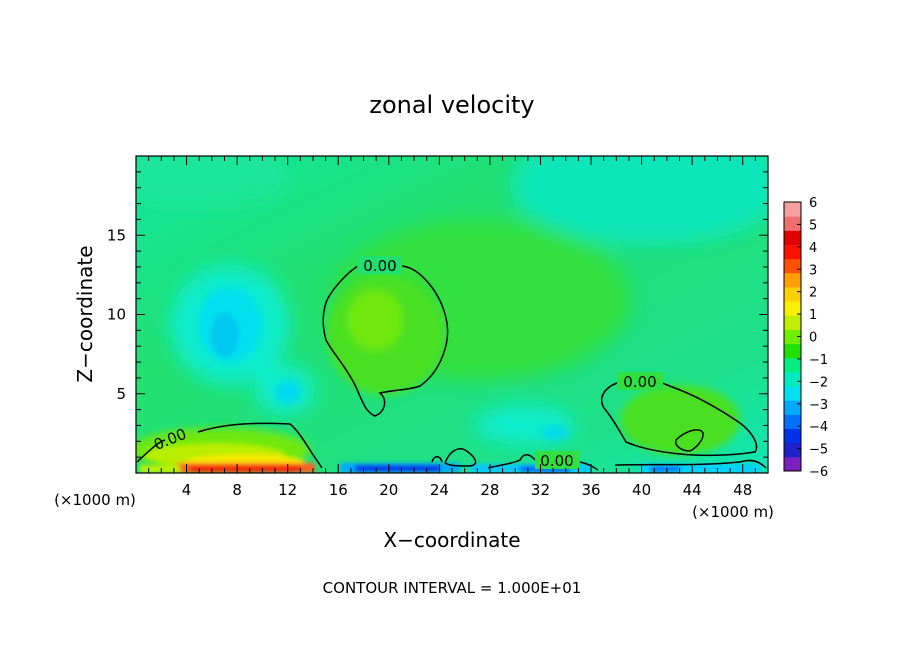 This screenshot has width=904, height=654. I want to click on colorbar-tick-label: −5, so click(818, 450).